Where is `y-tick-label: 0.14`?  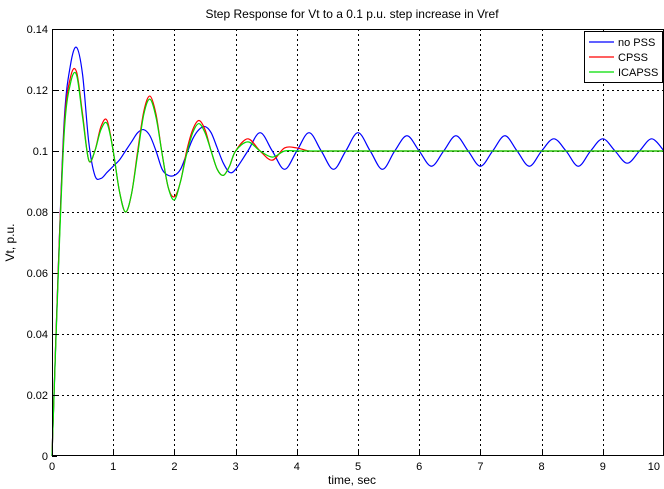
y-tick-label: 0.14 is located at coordinates (37, 30).